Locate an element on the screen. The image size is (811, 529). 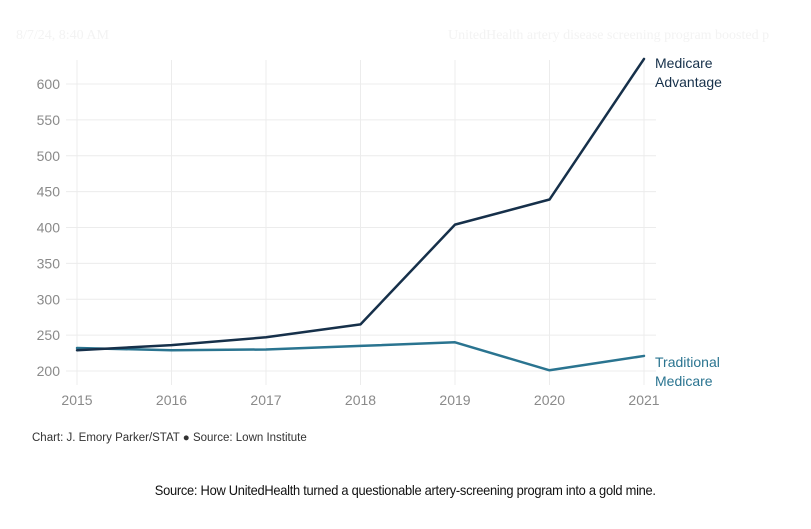
print-date: 8/7/24, 8:40 AM is located at coordinates (62, 35).